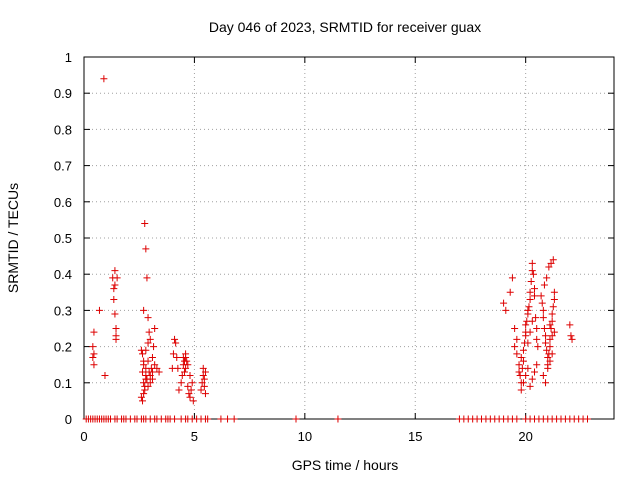  What do you see at coordinates (63, 310) in the screenshot?
I see `y-tick-label: 0.3` at bounding box center [63, 310].